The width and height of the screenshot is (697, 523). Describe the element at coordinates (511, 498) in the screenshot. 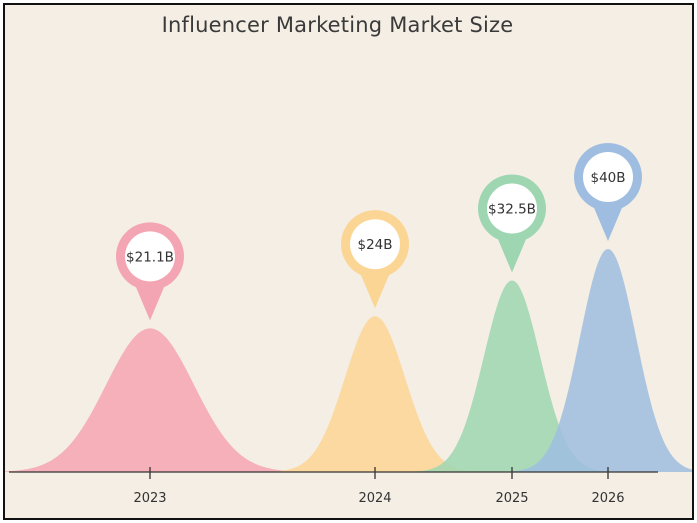

I see `x-tick-label-2025: 2025` at that location.